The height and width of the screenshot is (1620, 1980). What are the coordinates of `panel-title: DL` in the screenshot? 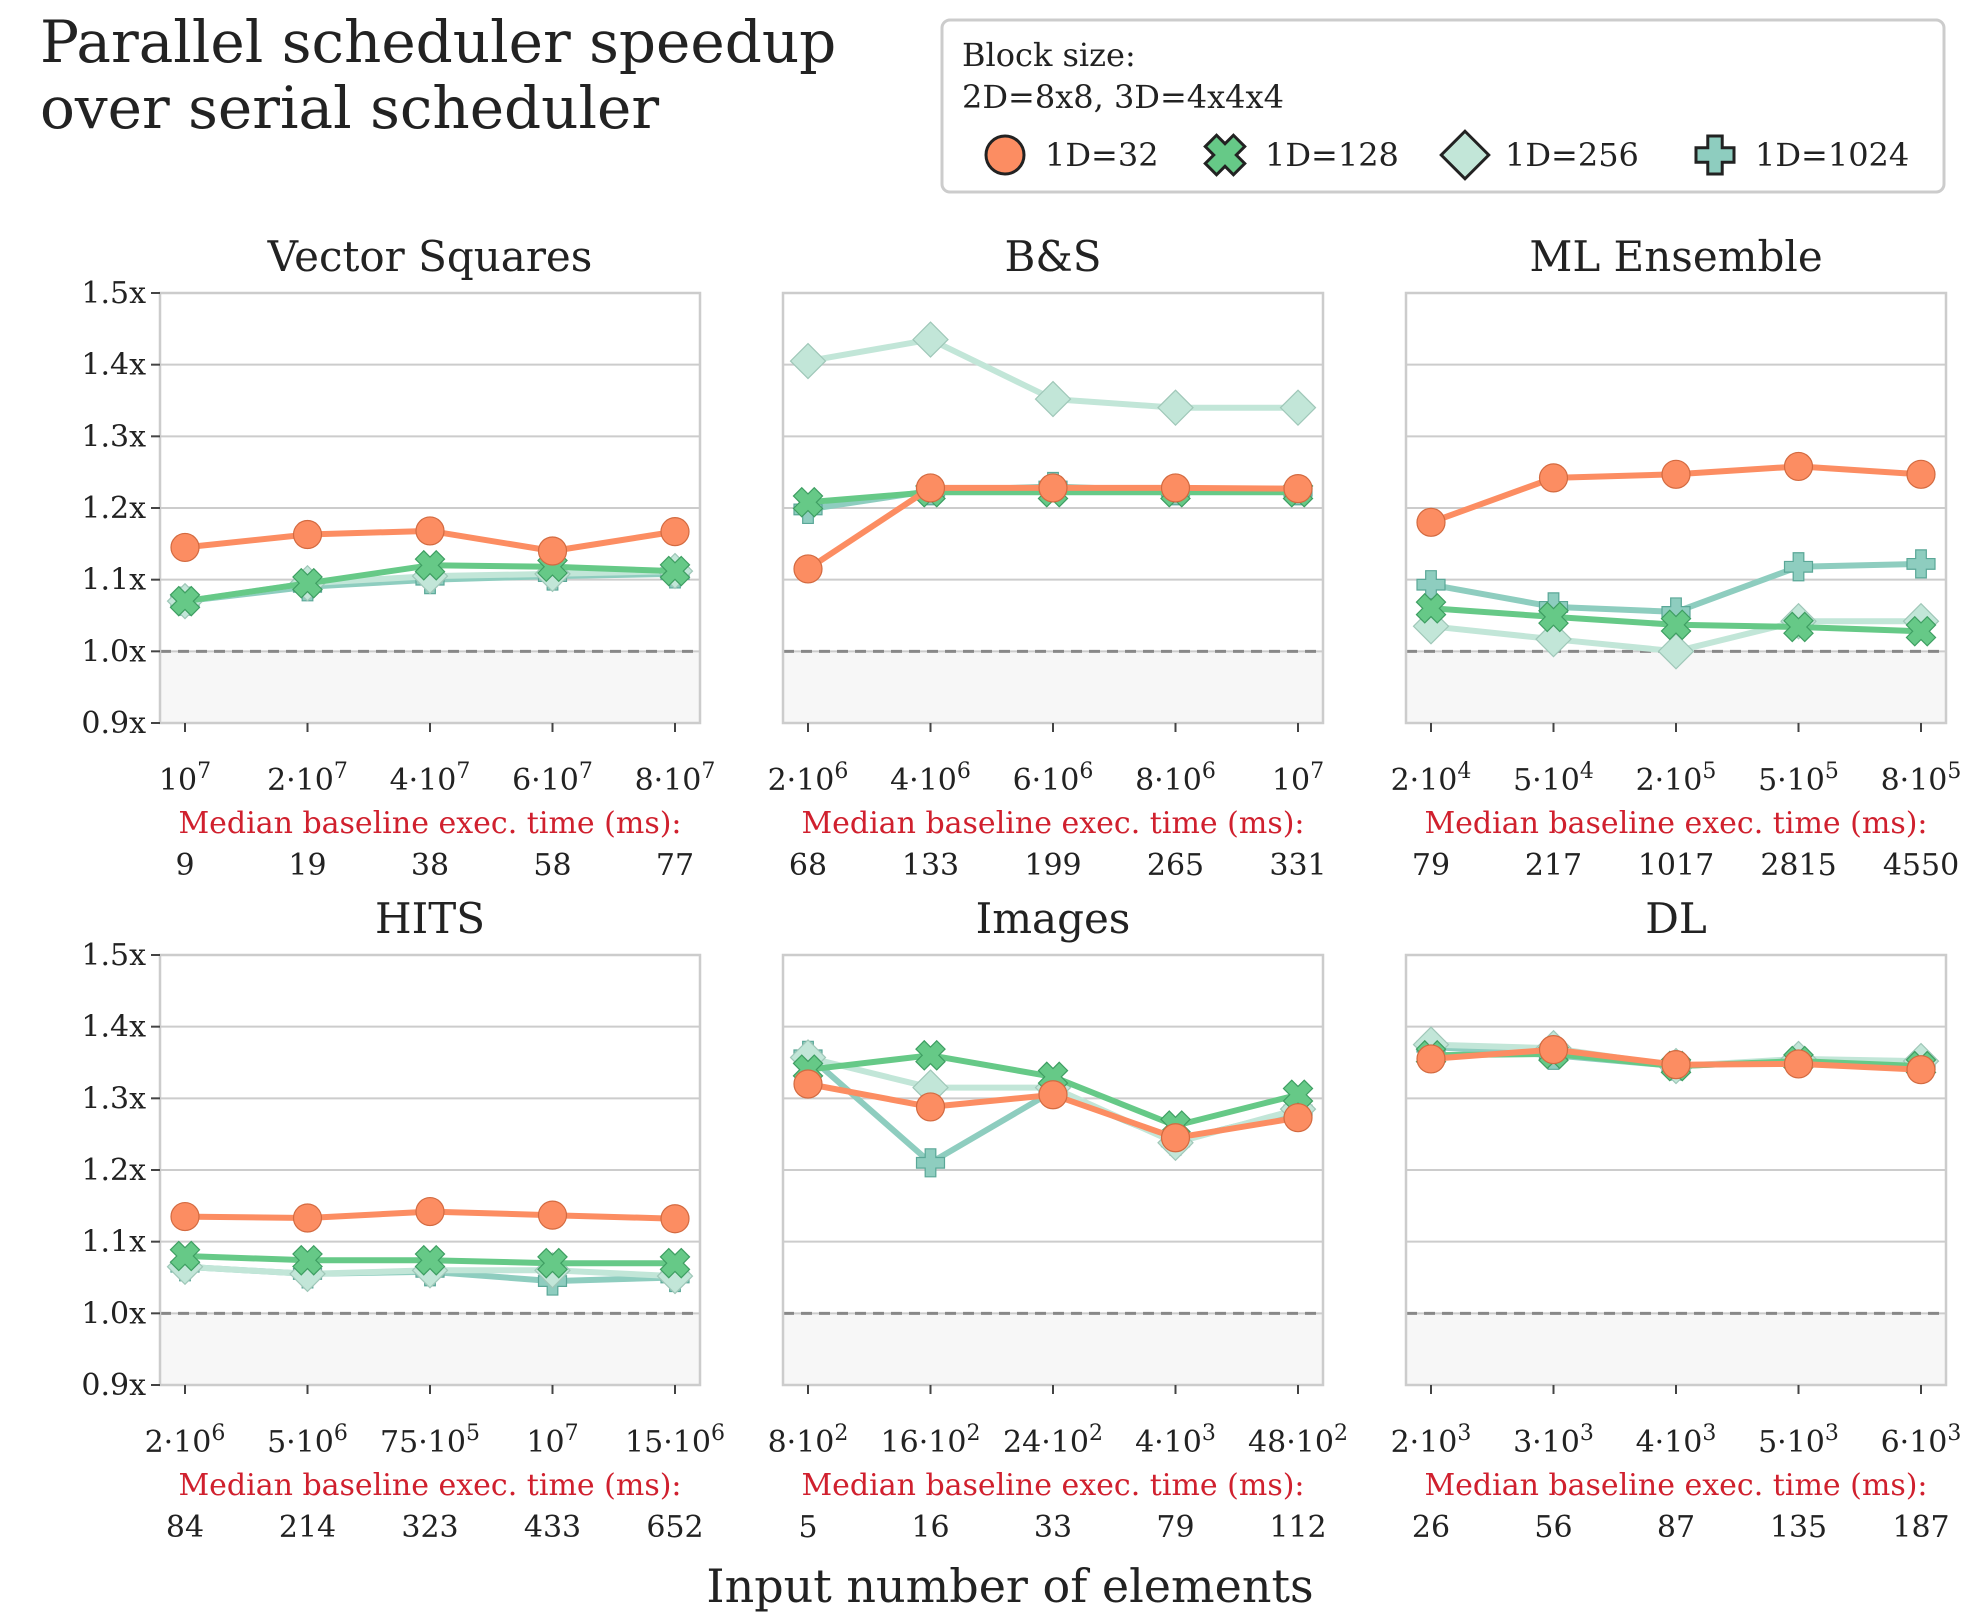 It's located at (1676, 918).